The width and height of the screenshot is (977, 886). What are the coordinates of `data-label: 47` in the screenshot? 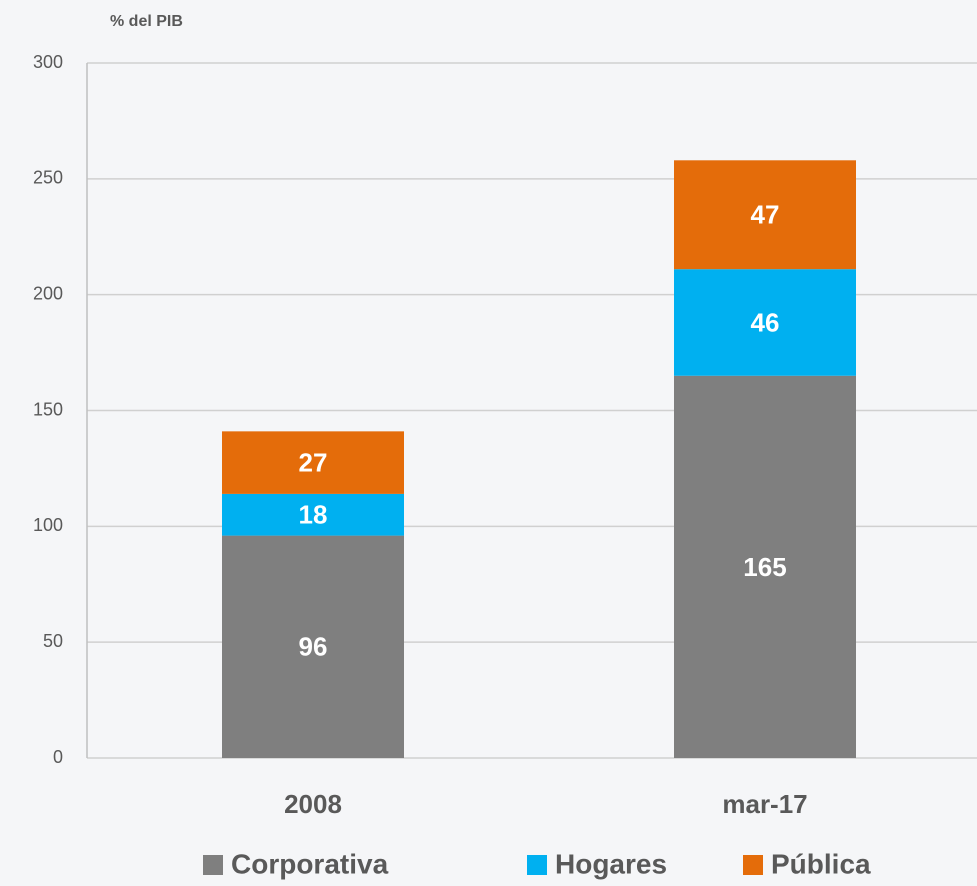 It's located at (765, 215).